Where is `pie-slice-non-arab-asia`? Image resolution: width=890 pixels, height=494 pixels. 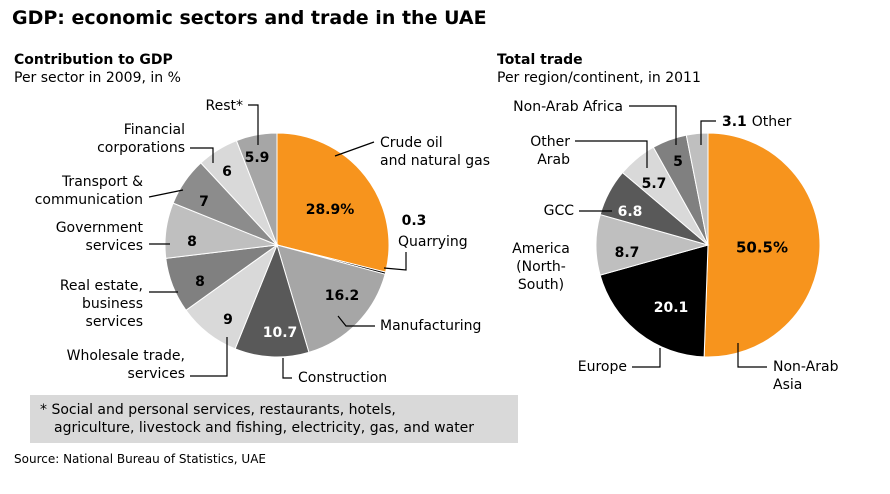 pie-slice-non-arab-asia is located at coordinates (762, 245).